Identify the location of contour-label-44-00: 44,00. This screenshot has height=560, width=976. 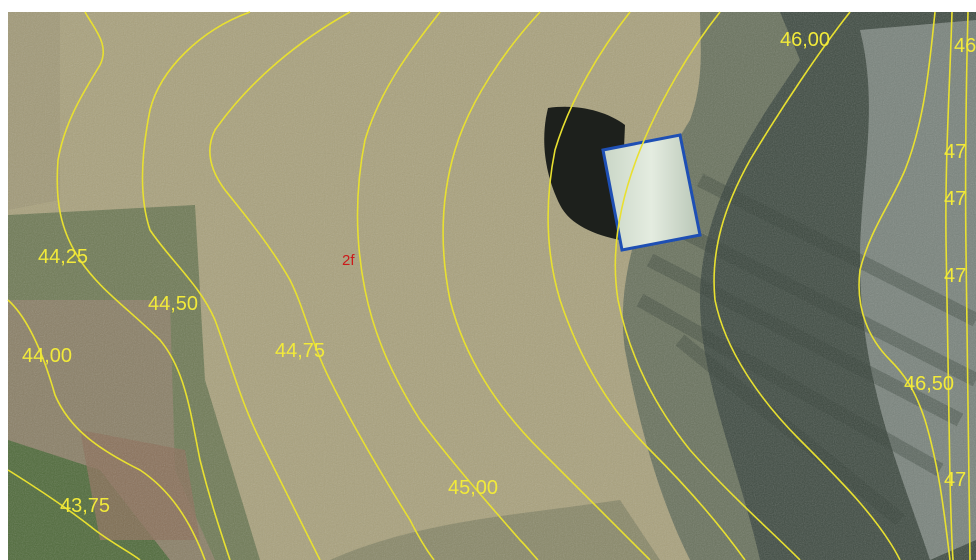
(47, 356).